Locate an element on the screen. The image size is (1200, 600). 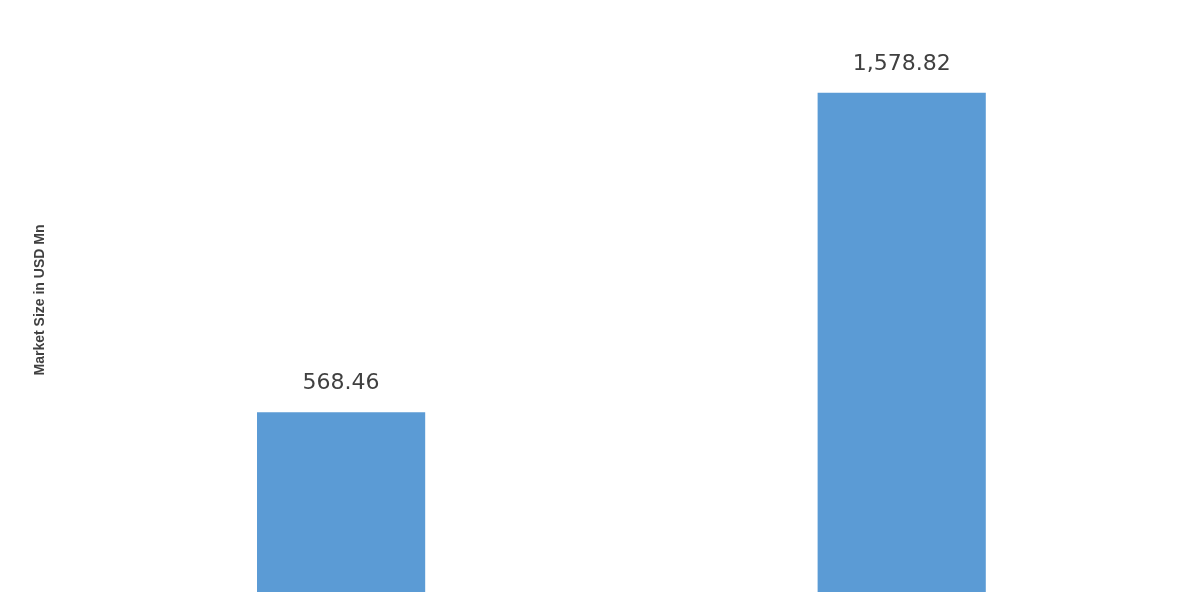
y-axis-title: Market Size in USD Mn is located at coordinates (39, 300).